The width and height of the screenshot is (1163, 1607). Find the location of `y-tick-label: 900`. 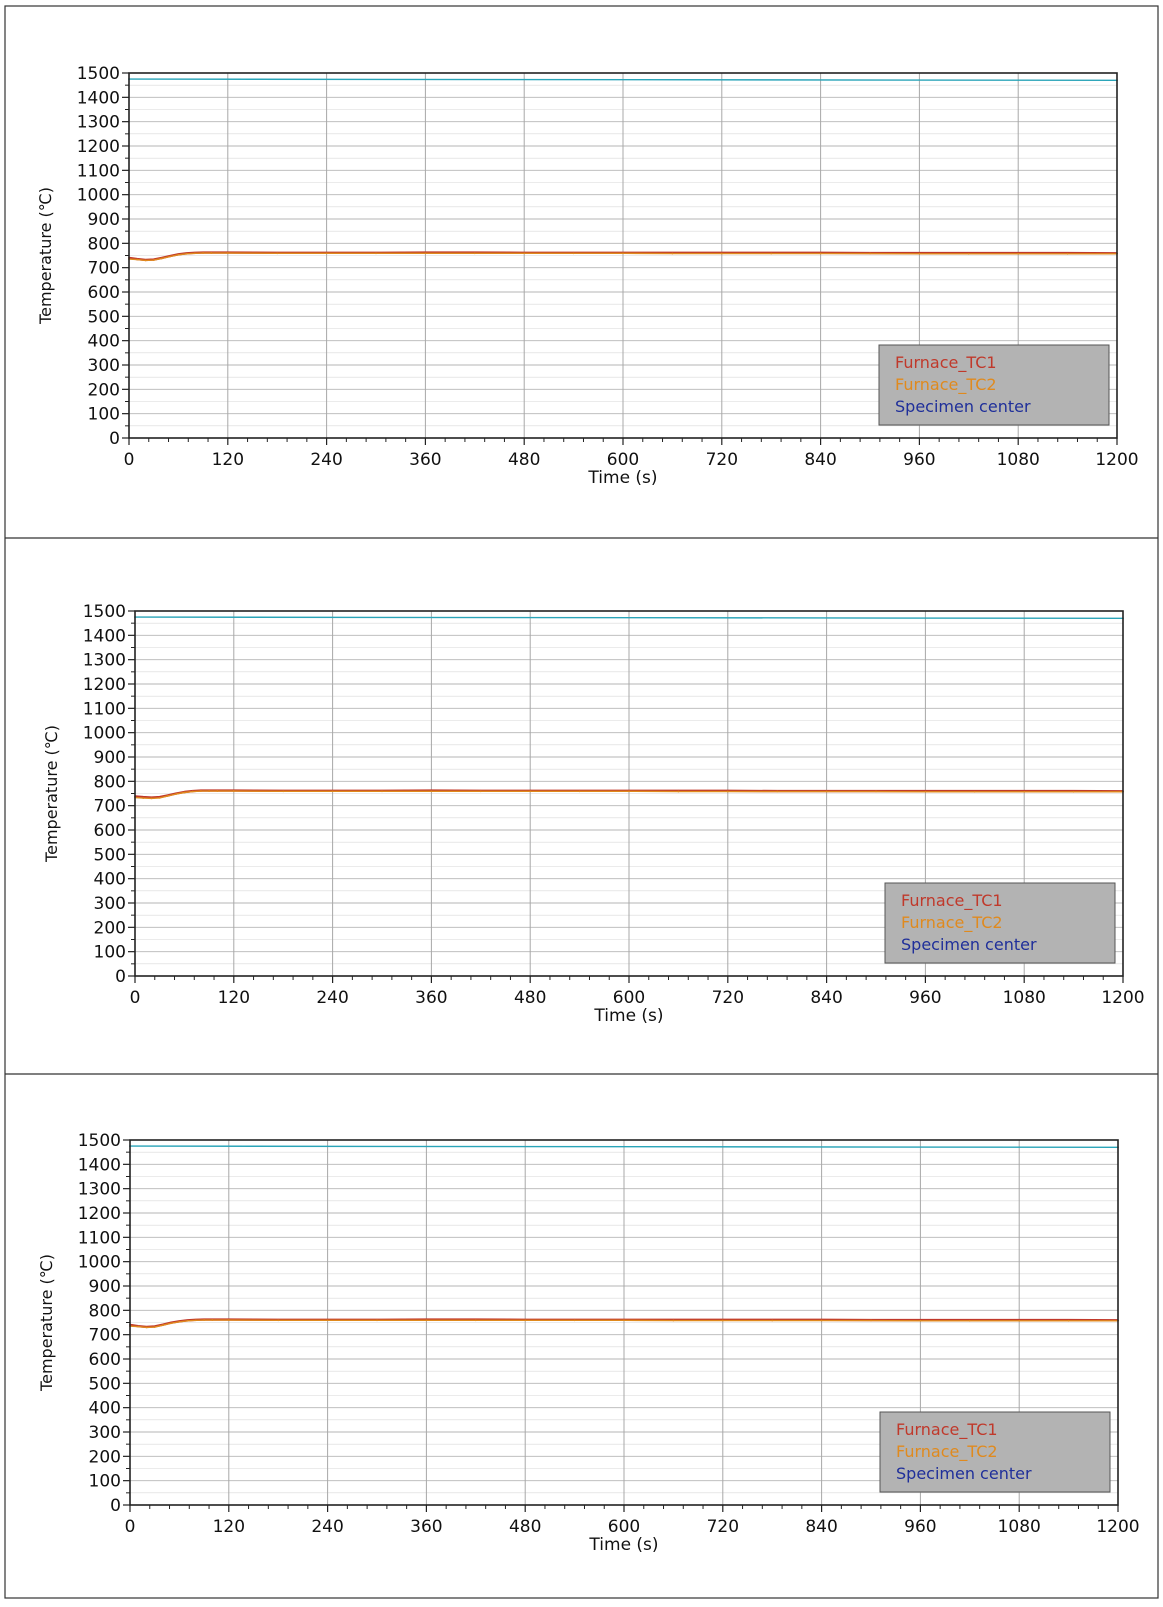

y-tick-label: 900 is located at coordinates (110, 758).